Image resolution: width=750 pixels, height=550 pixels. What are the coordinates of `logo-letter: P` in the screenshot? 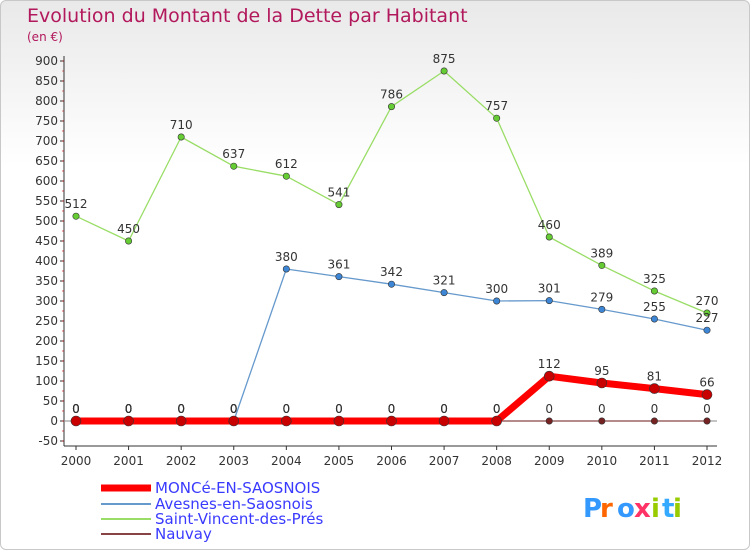 It's located at (592, 509).